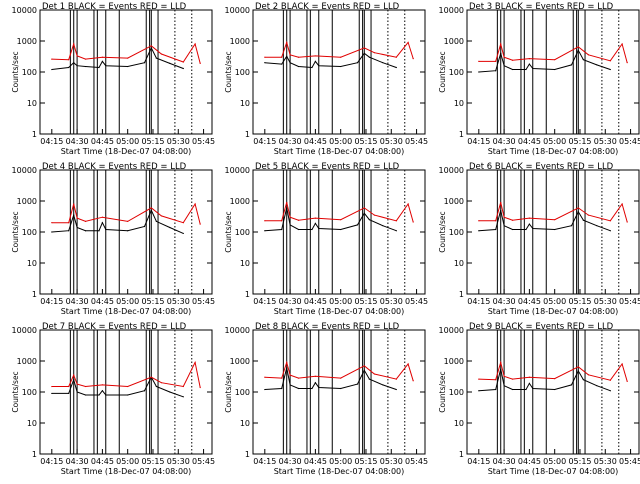 This screenshot has width=640, height=484. I want to click on panel-title: Det 4 BLACK = Events RED = LLD, so click(114, 167).